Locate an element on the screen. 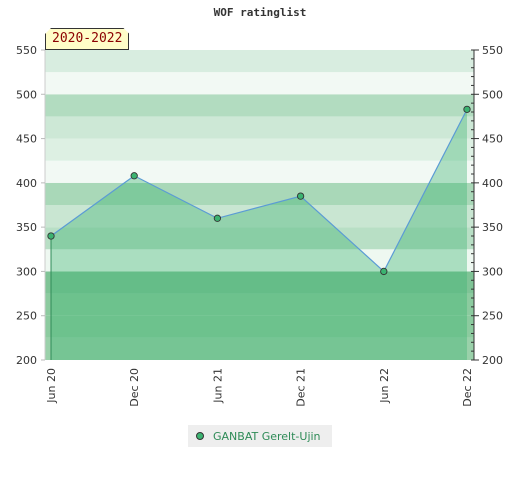 This screenshot has width=520, height=480. y-tick-label-right: 200 is located at coordinates (492, 360).